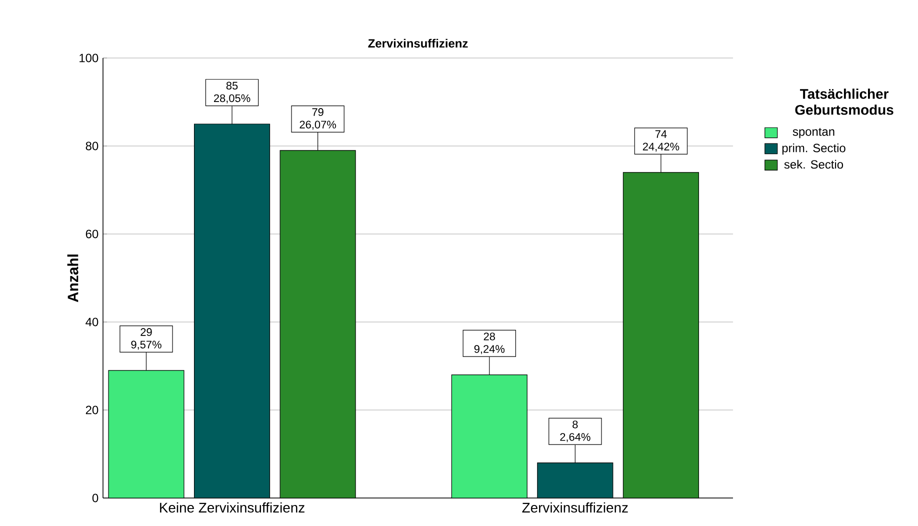 The width and height of the screenshot is (918, 526). What do you see at coordinates (72, 278) in the screenshot?
I see `y-axis-title: Anzahl` at bounding box center [72, 278].